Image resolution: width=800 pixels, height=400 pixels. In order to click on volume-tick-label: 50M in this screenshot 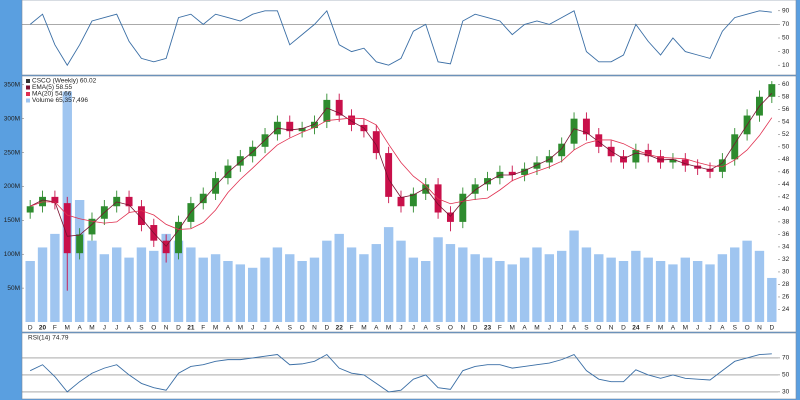, I will do `click(13, 288)`.